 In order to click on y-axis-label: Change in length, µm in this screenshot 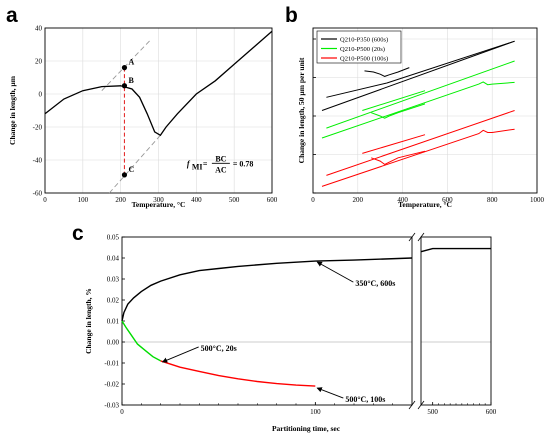, I will do `click(12, 110)`.